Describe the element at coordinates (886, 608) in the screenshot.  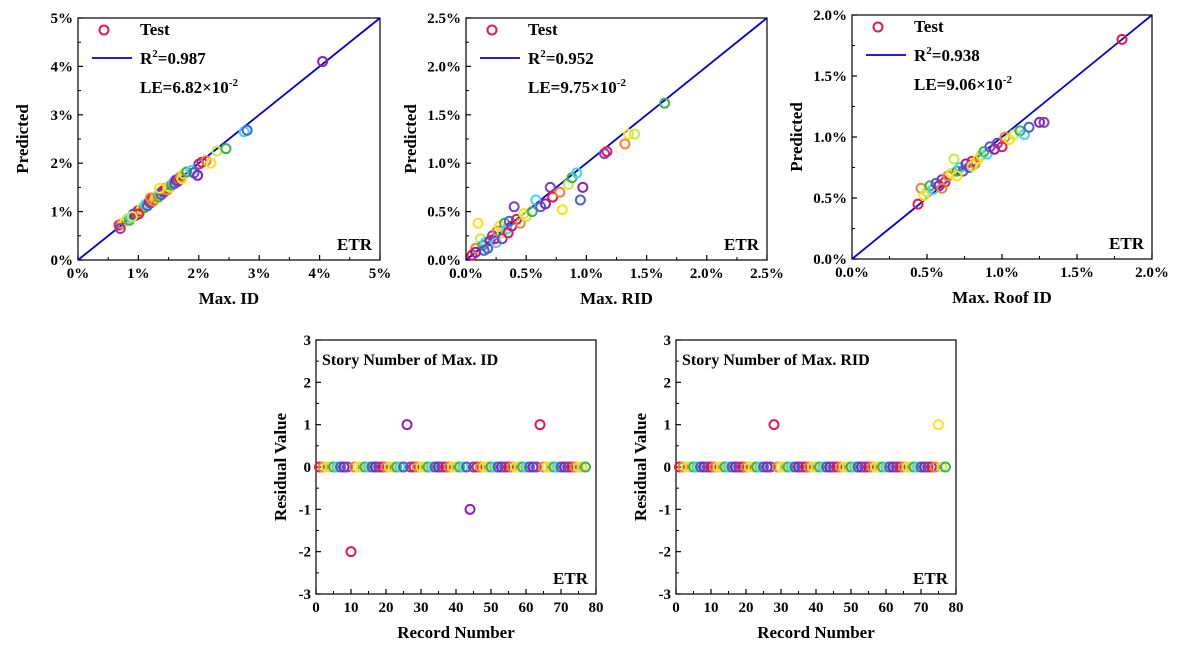
I see `x-tick-label: 60` at that location.